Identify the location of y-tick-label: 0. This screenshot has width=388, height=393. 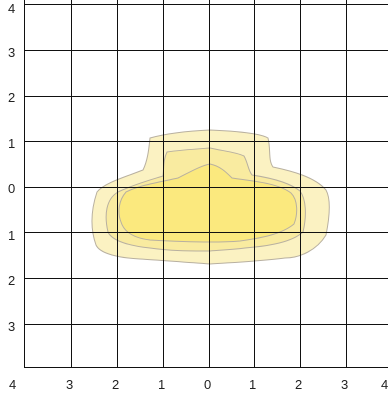
(11, 188).